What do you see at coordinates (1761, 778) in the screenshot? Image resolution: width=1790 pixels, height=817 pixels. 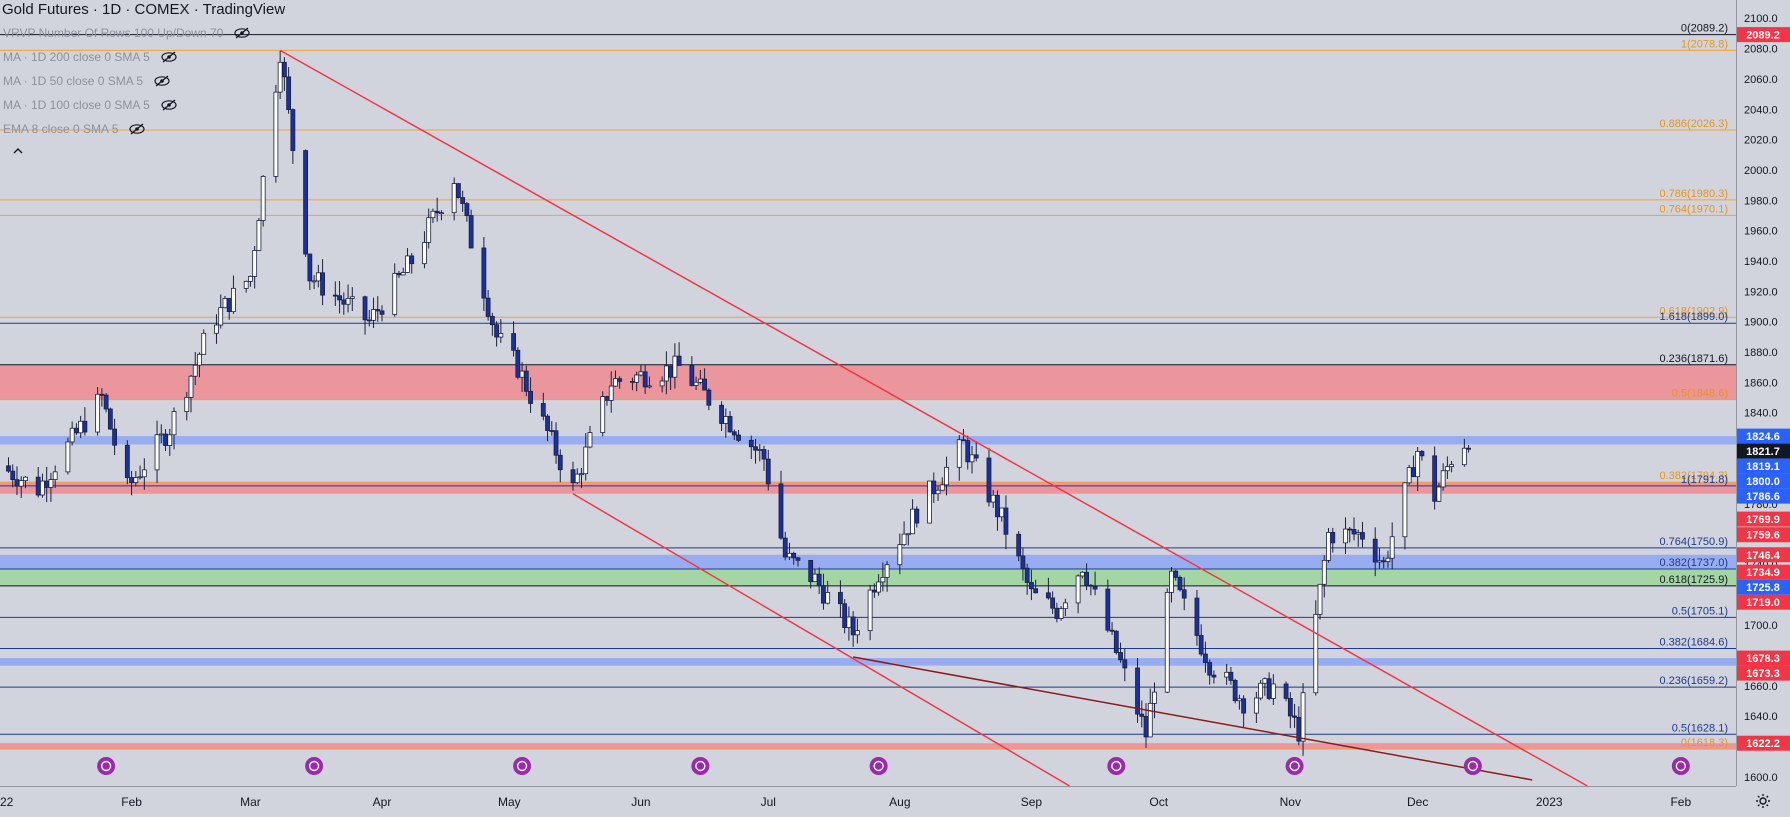 I see `price-tick-label: 1600.0` at bounding box center [1761, 778].